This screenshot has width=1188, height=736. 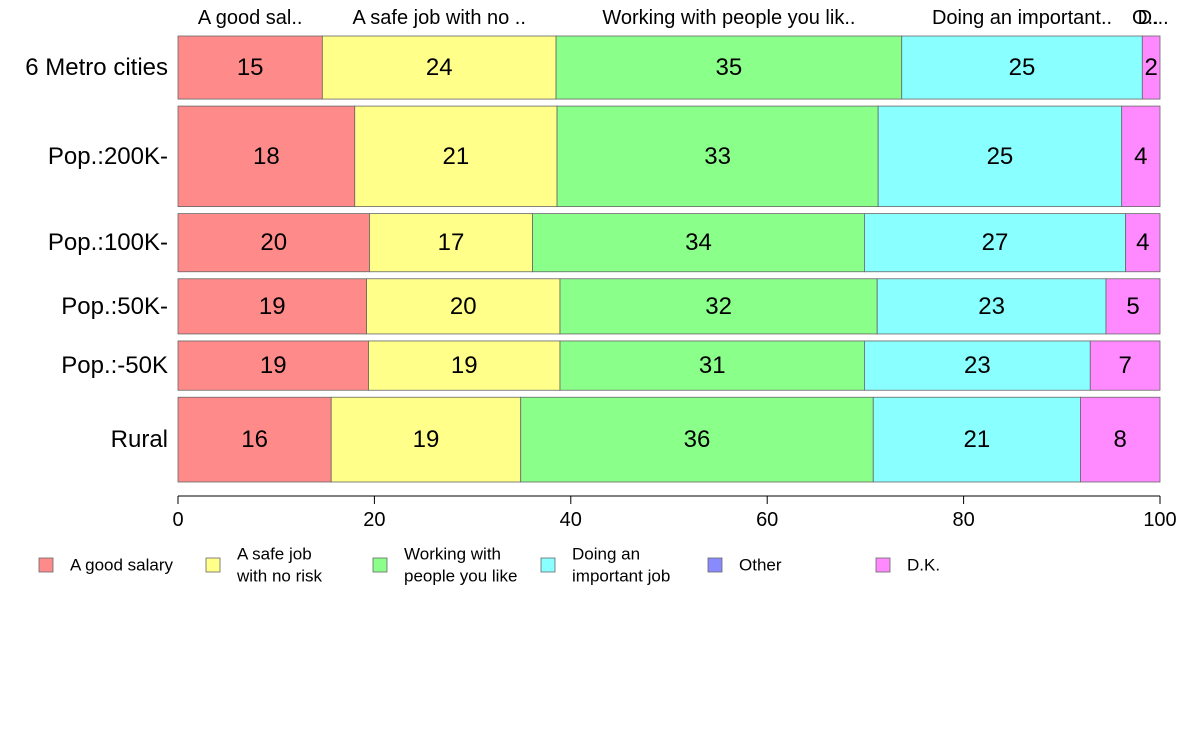 I want to click on top-column-label: Working with people you lik.., so click(x=728, y=18).